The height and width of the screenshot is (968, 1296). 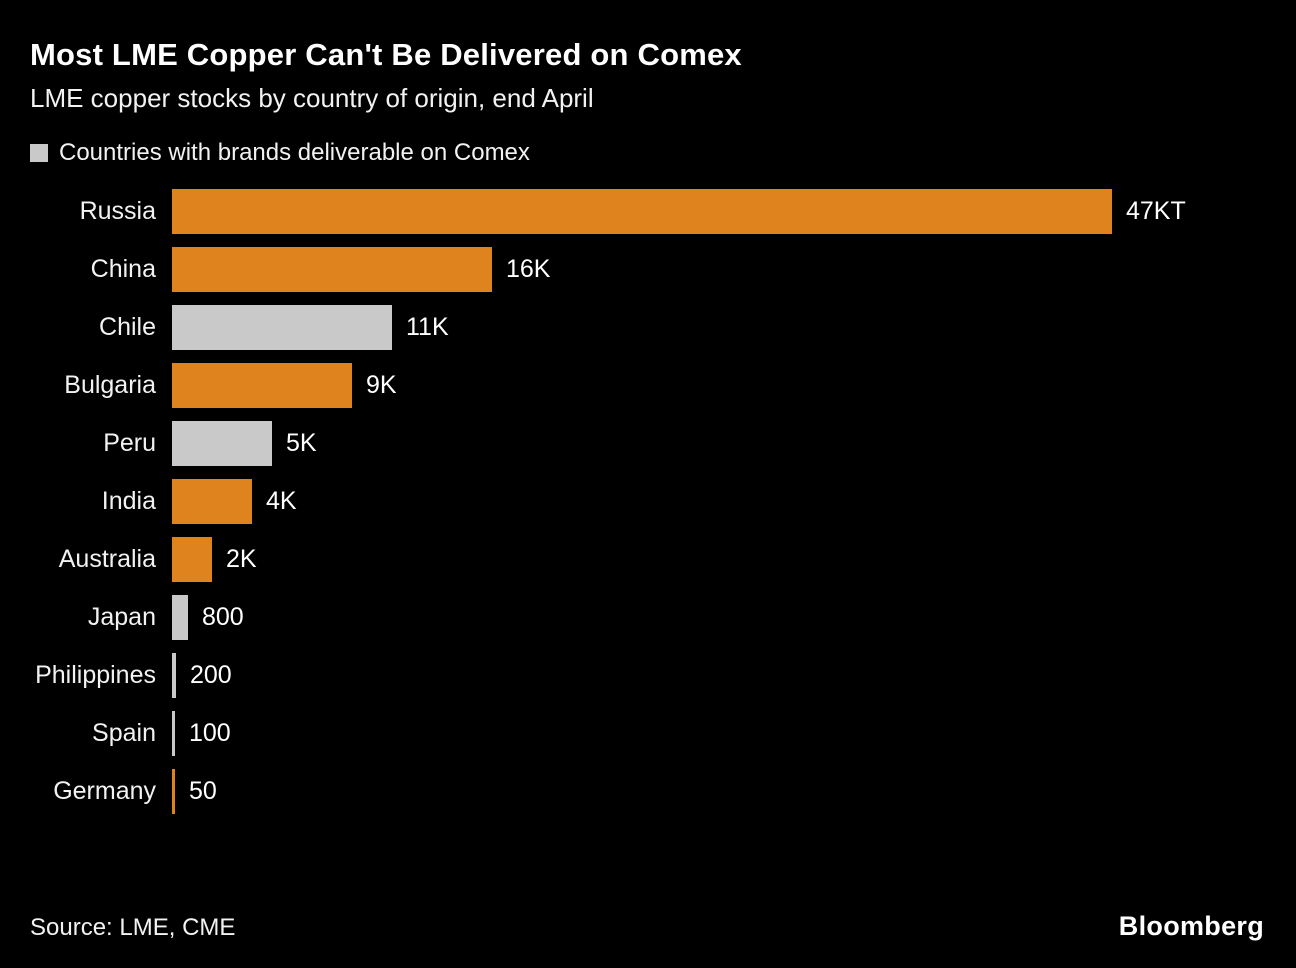 What do you see at coordinates (223, 616) in the screenshot?
I see `value-label: 800` at bounding box center [223, 616].